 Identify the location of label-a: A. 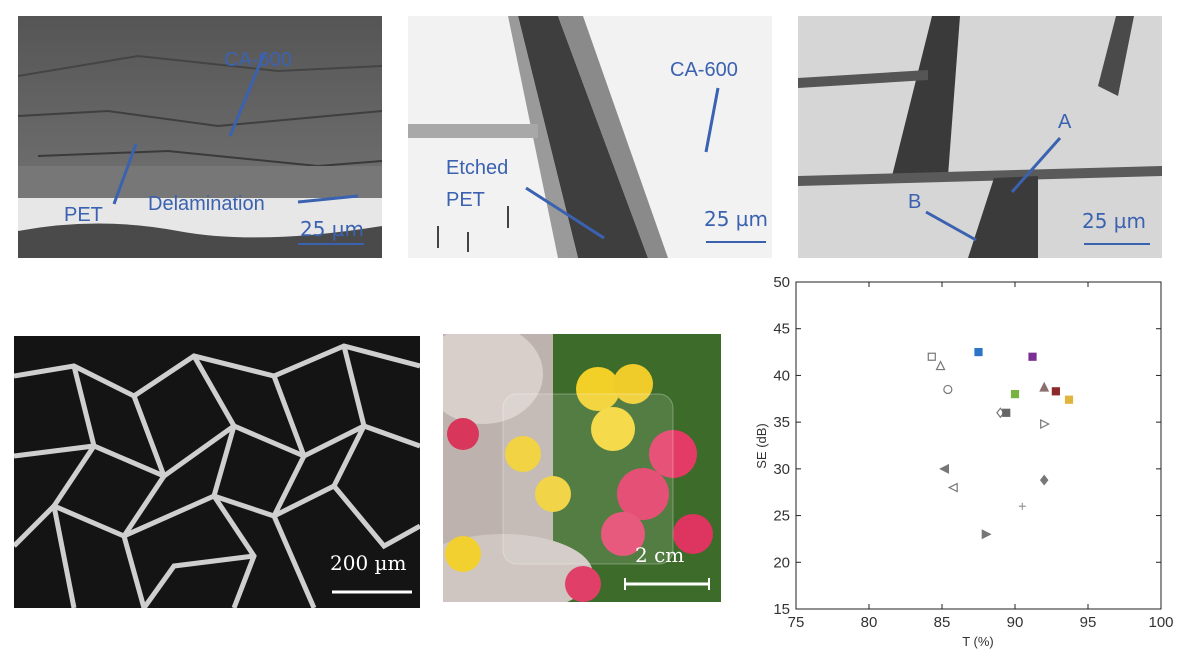
(1065, 122).